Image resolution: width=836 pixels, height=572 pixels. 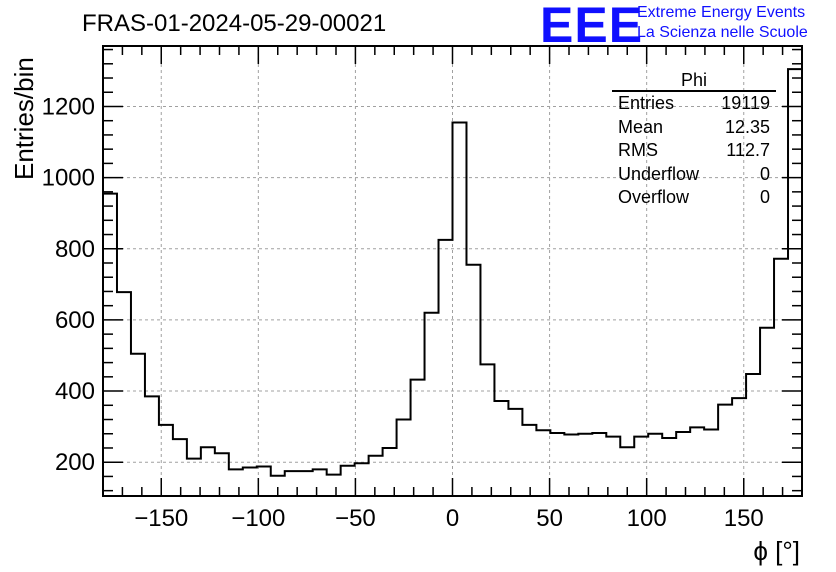 I want to click on x-tick-label: 150, so click(x=744, y=518).